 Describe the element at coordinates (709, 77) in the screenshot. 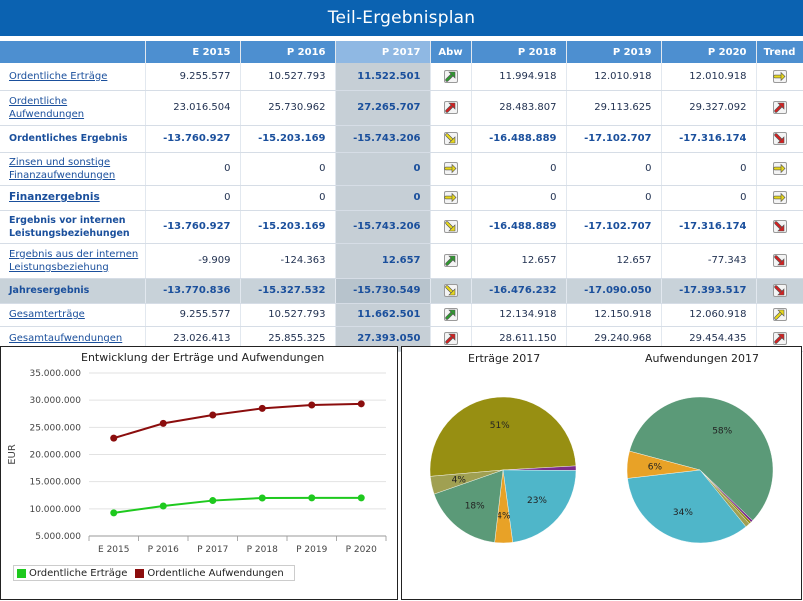

I see `cell-p2020: 12.010.918` at that location.